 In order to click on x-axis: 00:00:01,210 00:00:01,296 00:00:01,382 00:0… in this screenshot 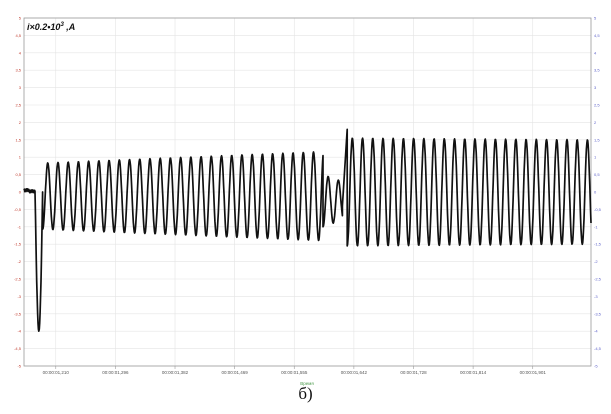, I will do `click(295, 370)`.